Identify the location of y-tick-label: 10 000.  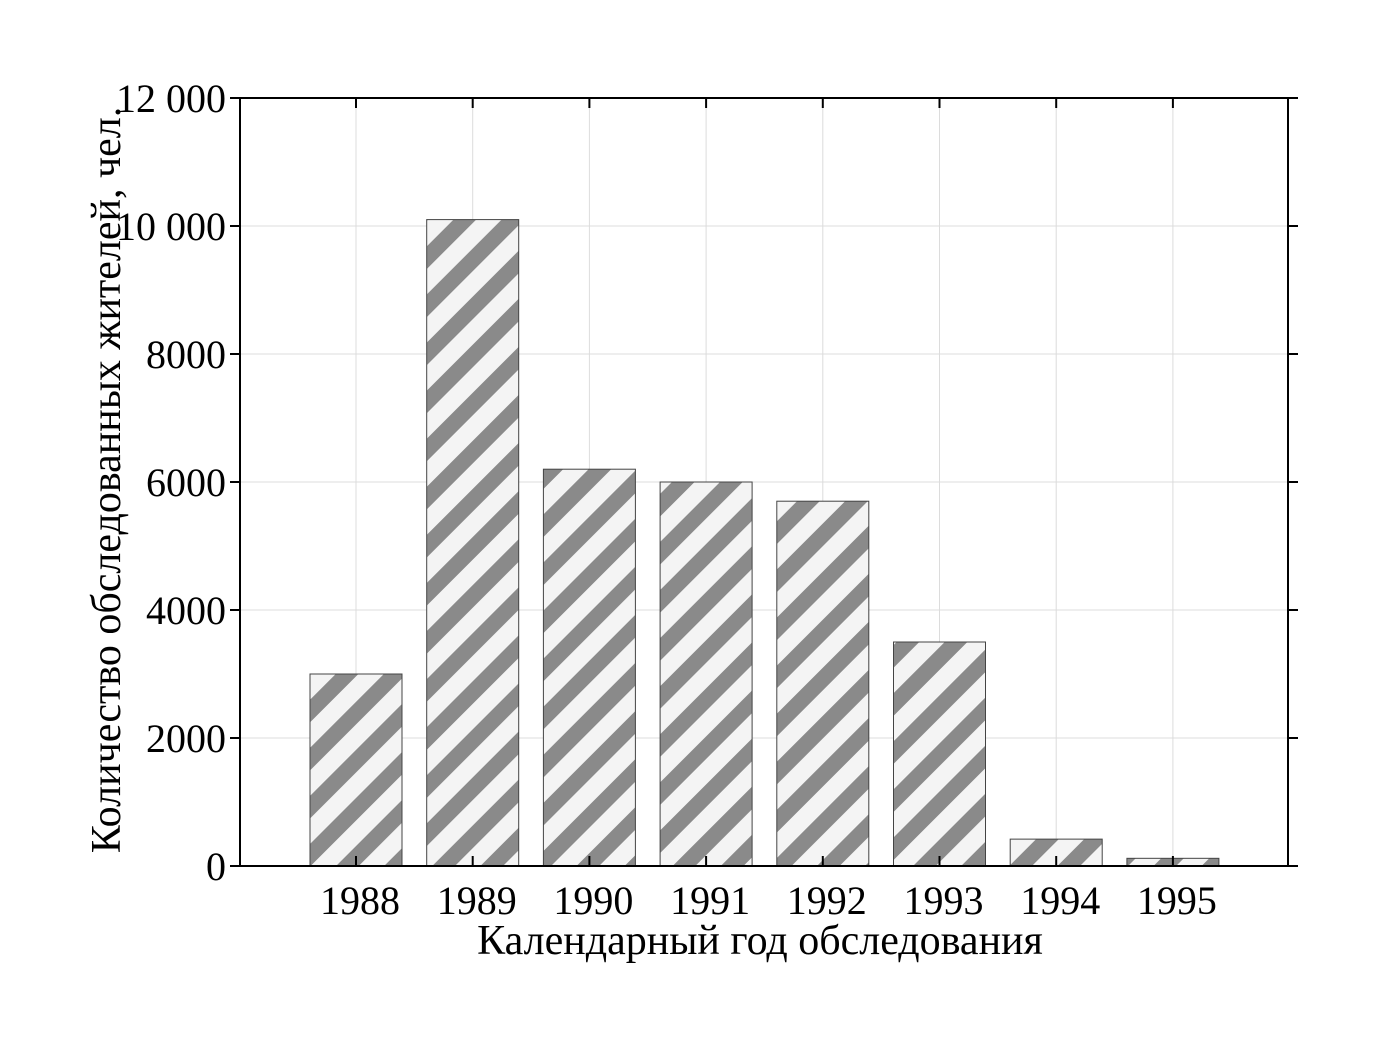
(171, 226).